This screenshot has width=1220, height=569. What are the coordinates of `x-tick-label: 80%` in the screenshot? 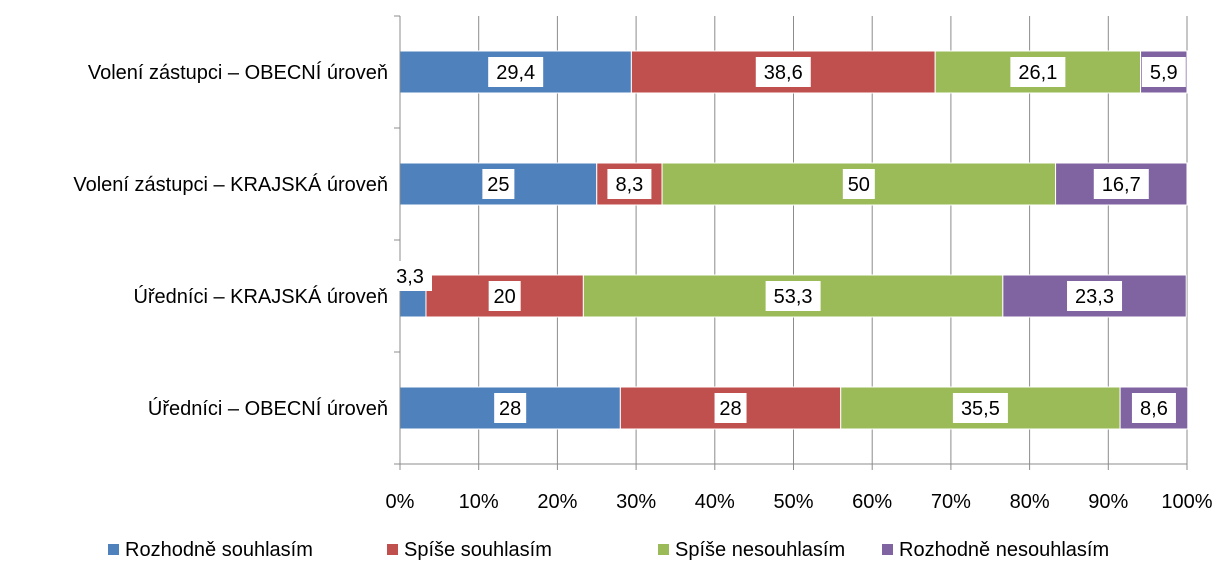 It's located at (1030, 502).